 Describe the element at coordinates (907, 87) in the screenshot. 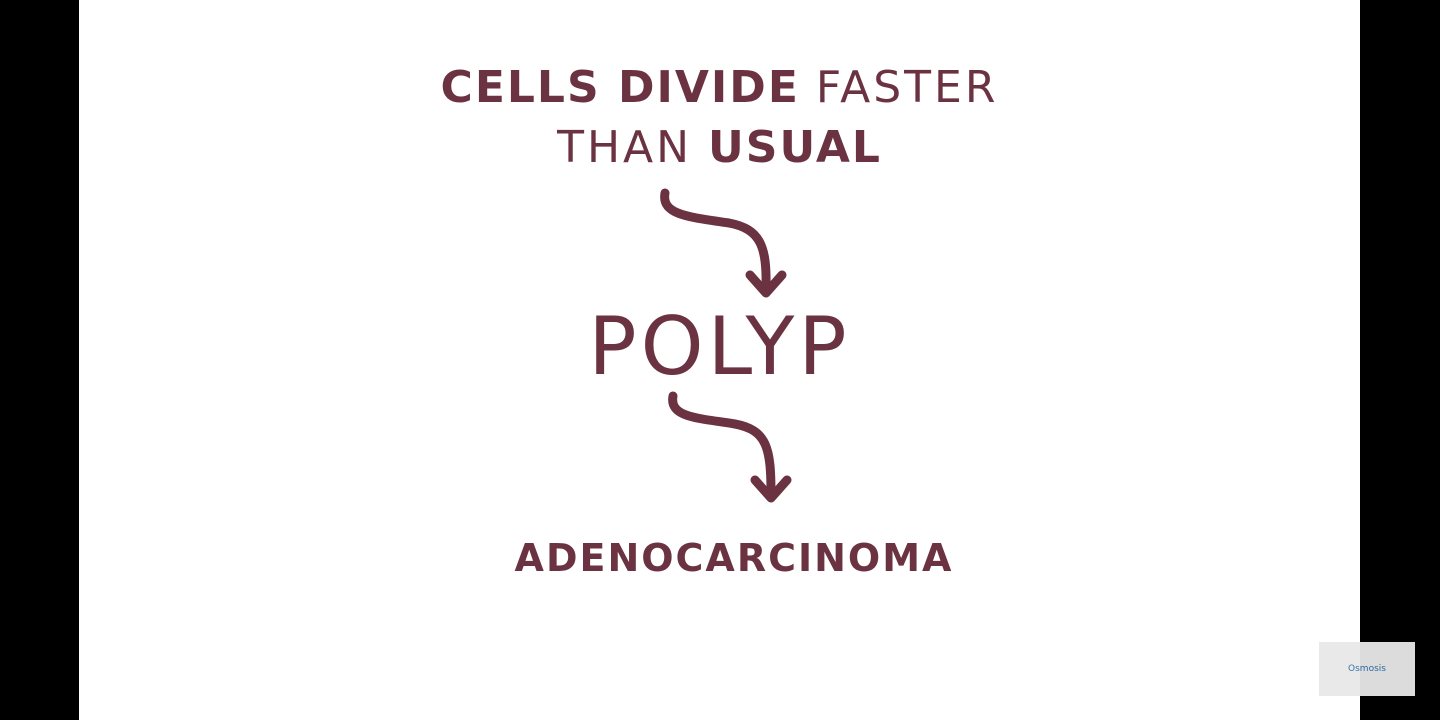

I see `heading-thin-text: FASTER` at that location.